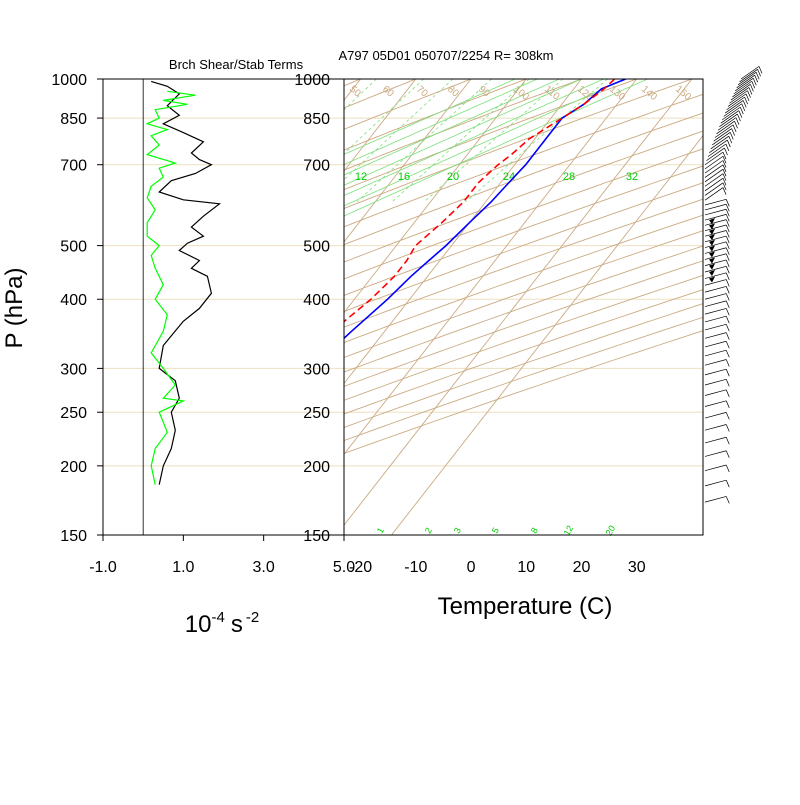  I want to click on left-y-tick-label: 150, so click(73, 536).